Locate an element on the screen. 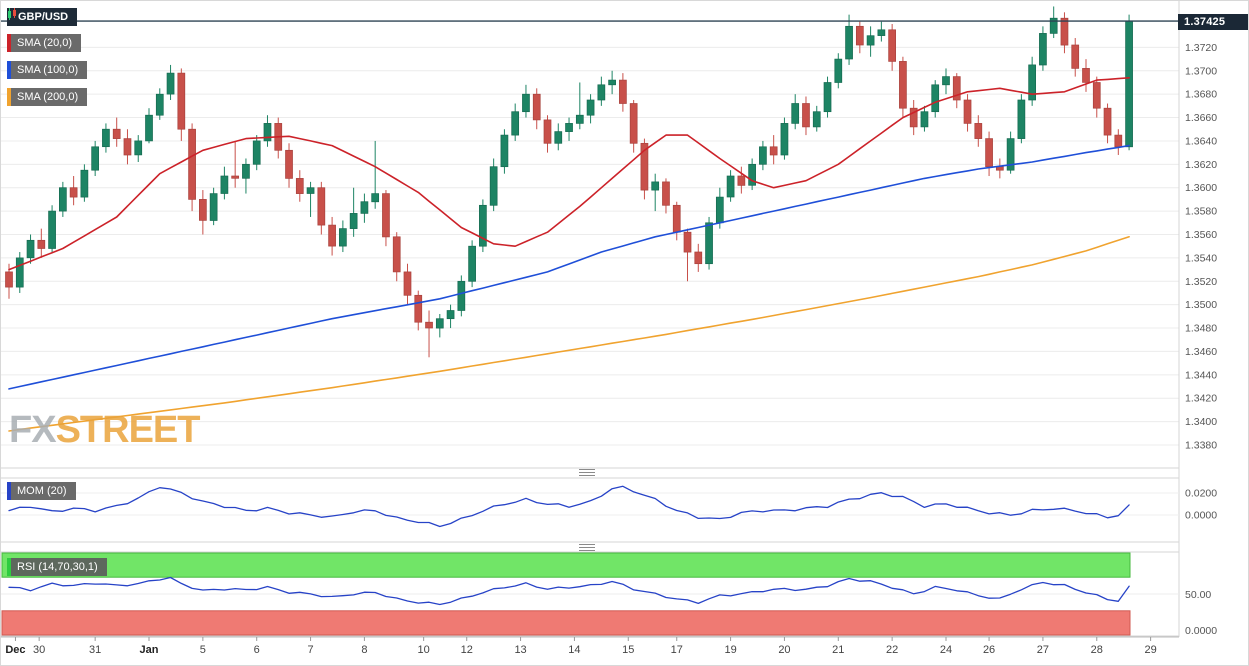 This screenshot has width=1249, height=666. x-axis-label: 13 is located at coordinates (520, 650).